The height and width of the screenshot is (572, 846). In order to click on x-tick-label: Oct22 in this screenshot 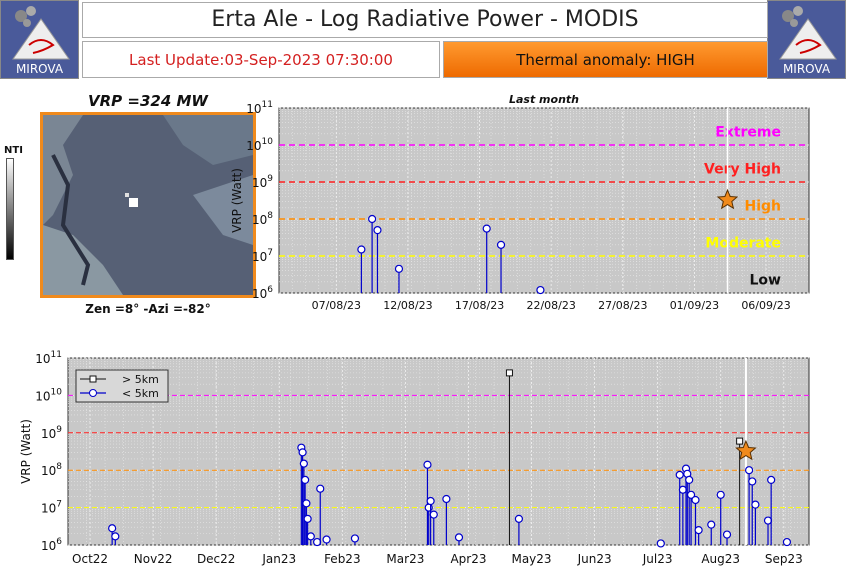, I will do `click(90, 559)`.